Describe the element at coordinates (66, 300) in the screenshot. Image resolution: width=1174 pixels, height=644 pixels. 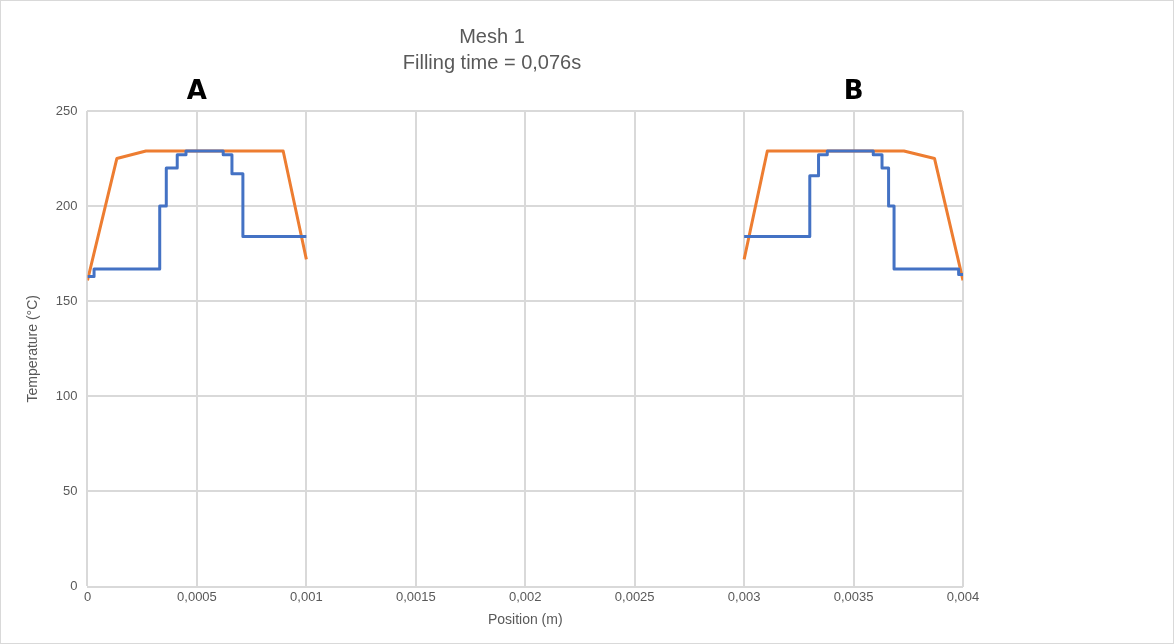
I see `y-tick-label: 150` at that location.